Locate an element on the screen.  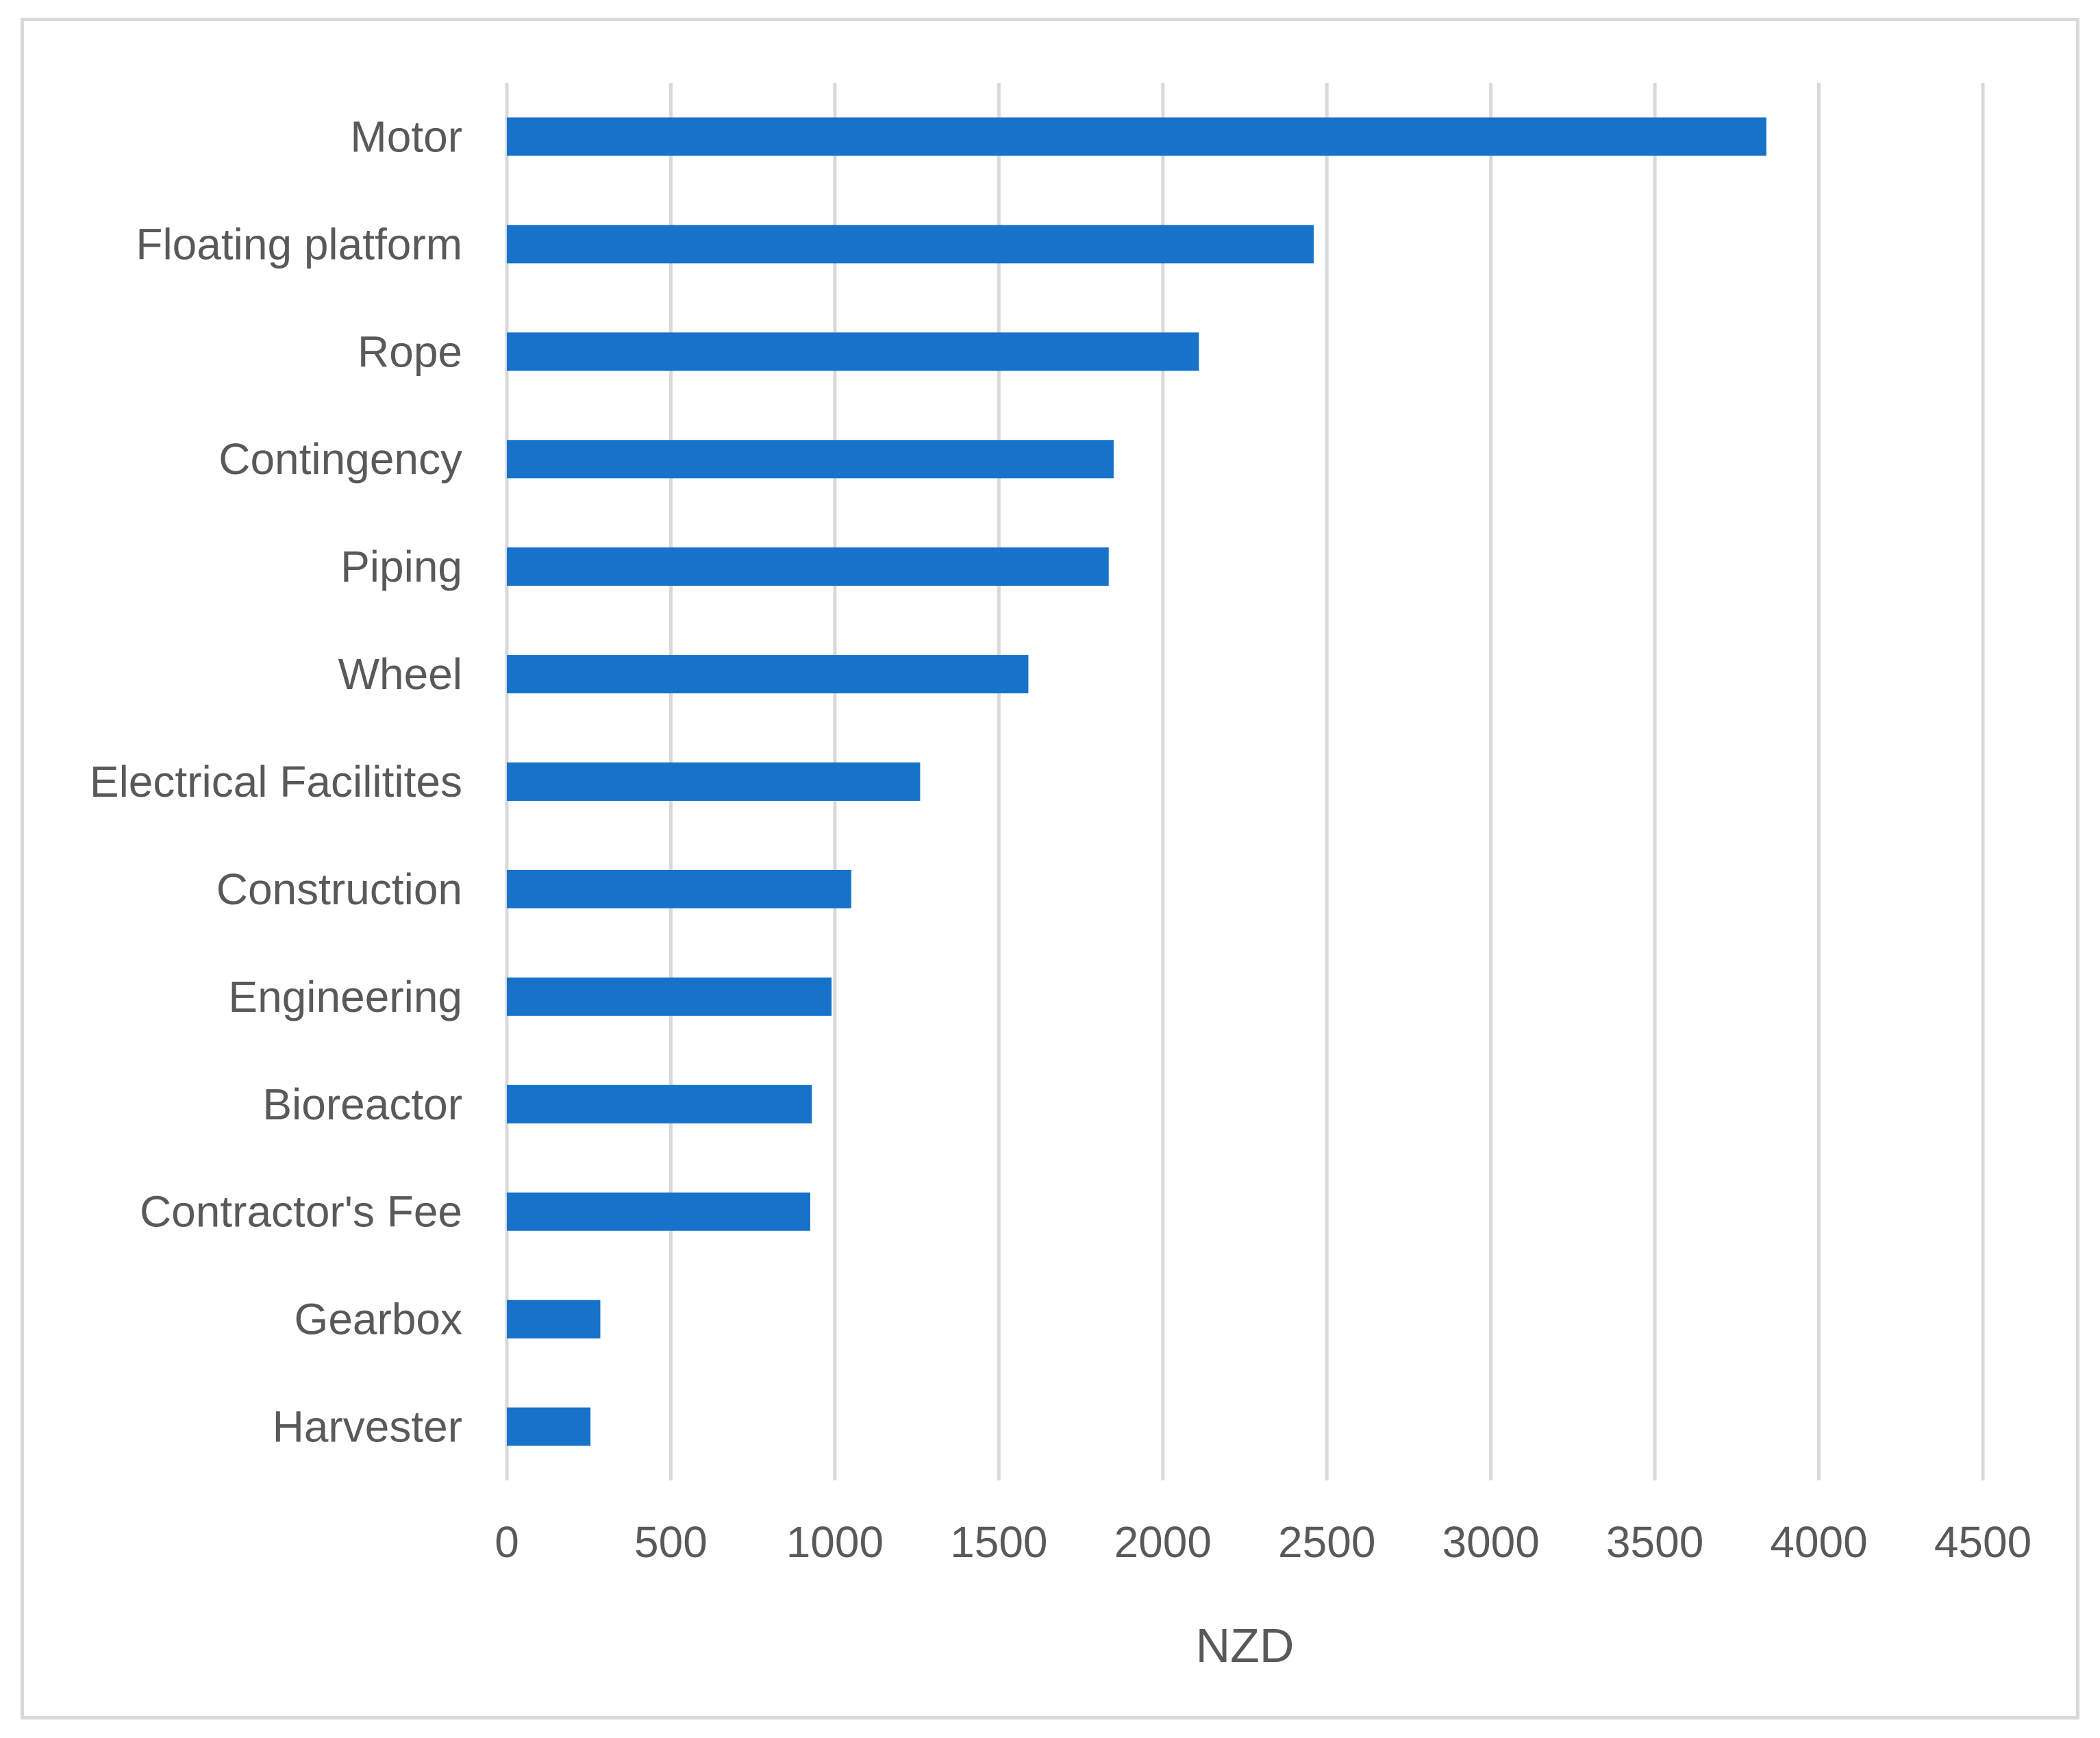
category-label: Floating platform is located at coordinates (299, 244).